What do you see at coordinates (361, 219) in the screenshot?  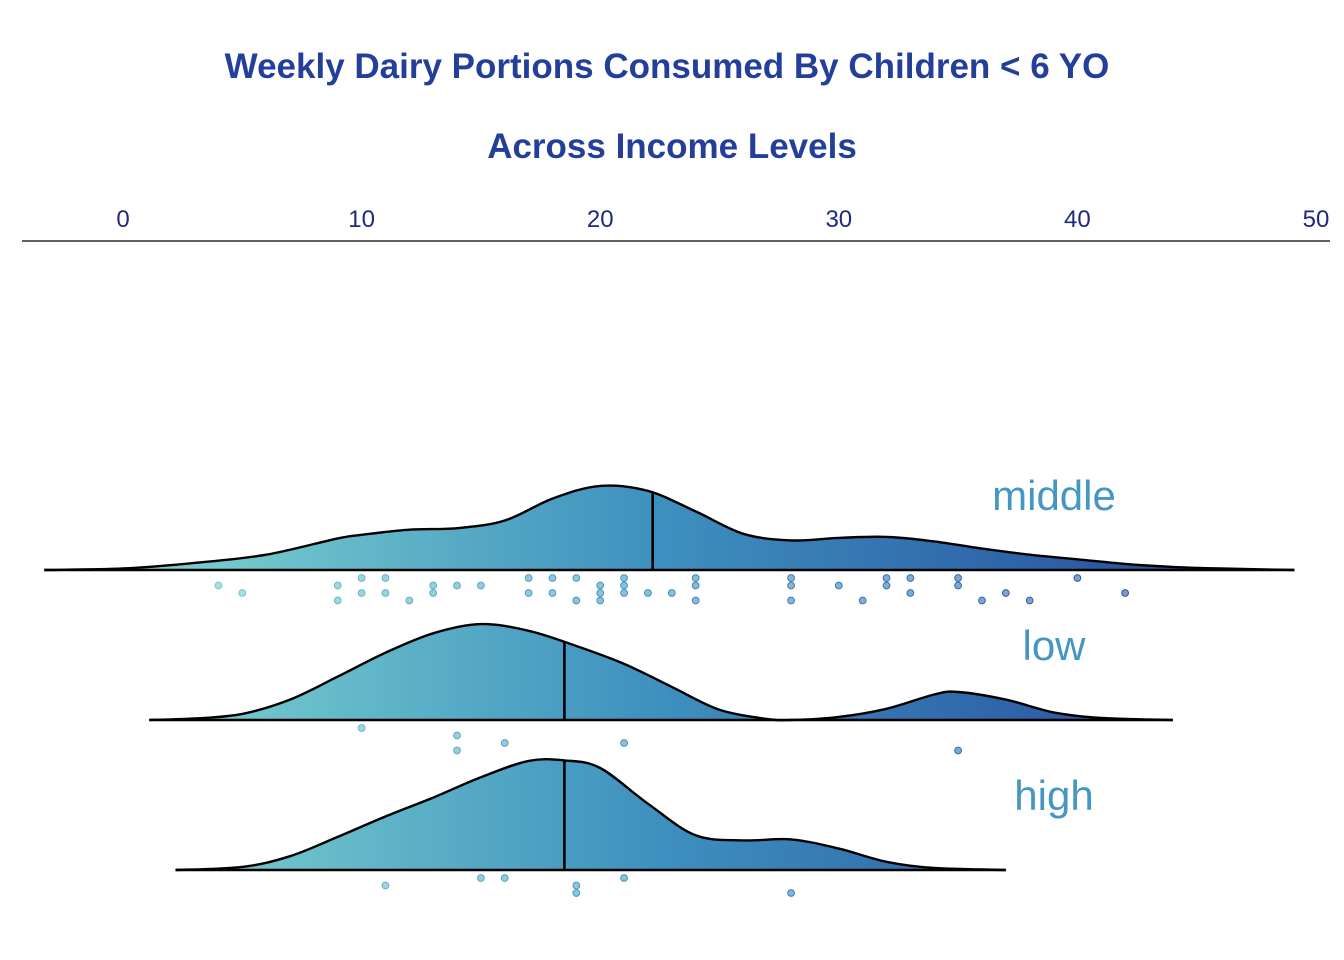 I see `x-tick-label: 10` at bounding box center [361, 219].